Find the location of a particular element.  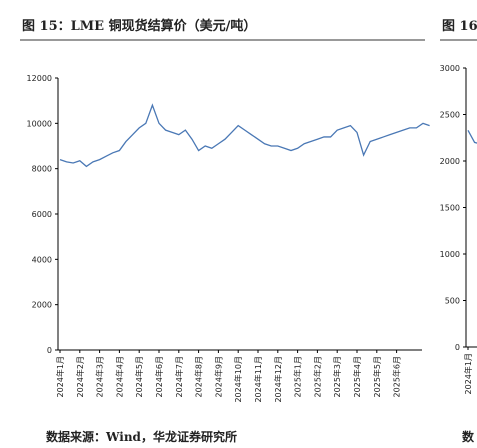

y-tick-label: 500 is located at coordinates (452, 301).